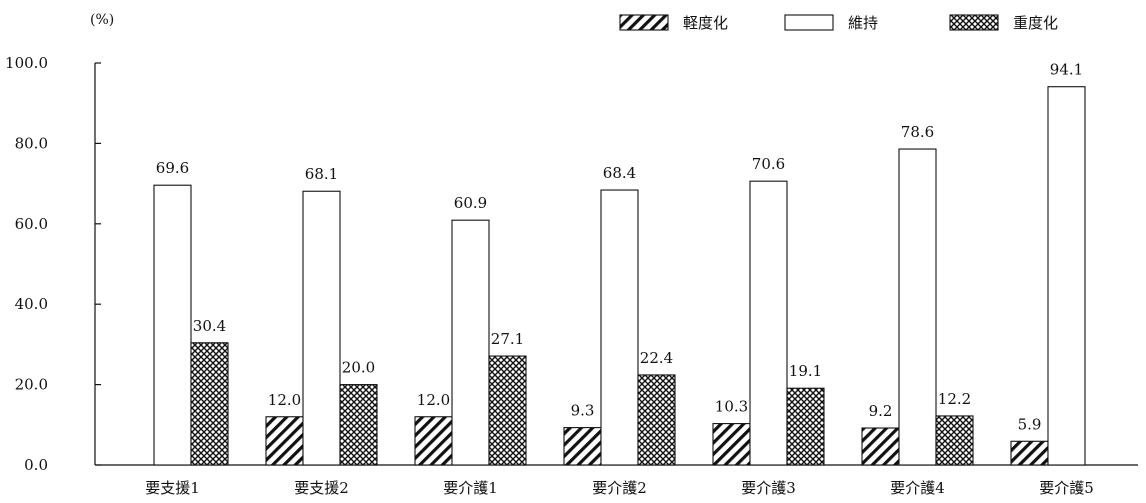 The image size is (1146, 503). Describe the element at coordinates (809, 22) in the screenshot. I see `legend-swatch-blank` at that location.